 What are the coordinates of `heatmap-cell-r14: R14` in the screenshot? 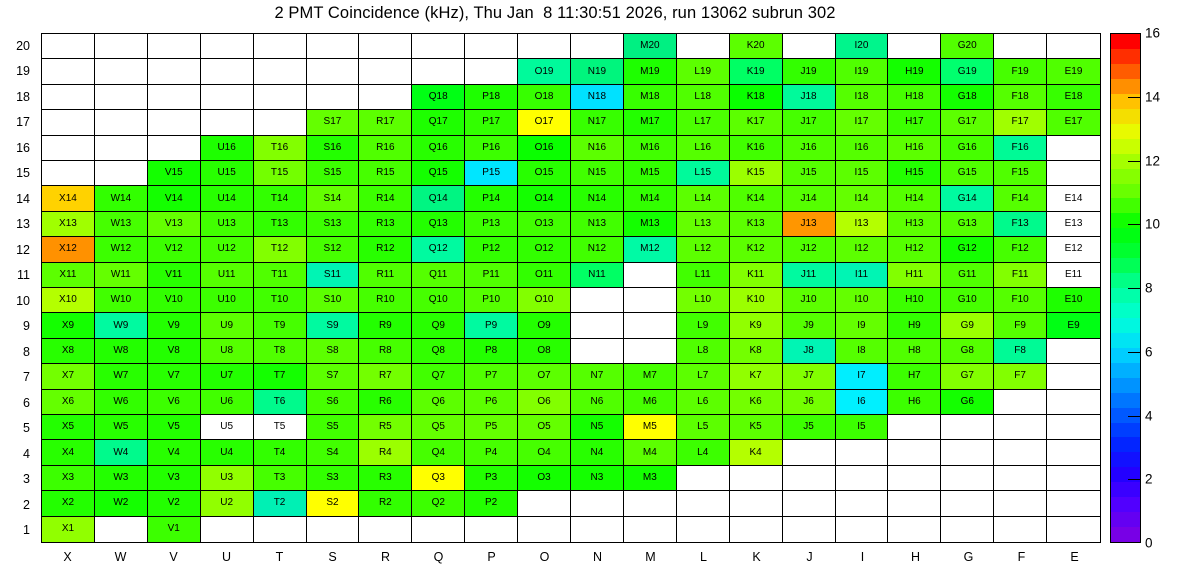 It's located at (386, 199).